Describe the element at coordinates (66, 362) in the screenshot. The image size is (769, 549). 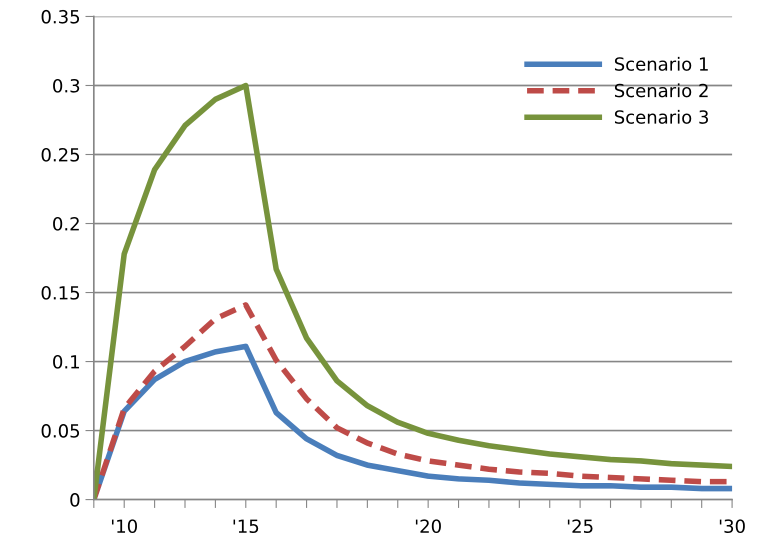
I see `y-tick-label: 0.1` at that location.